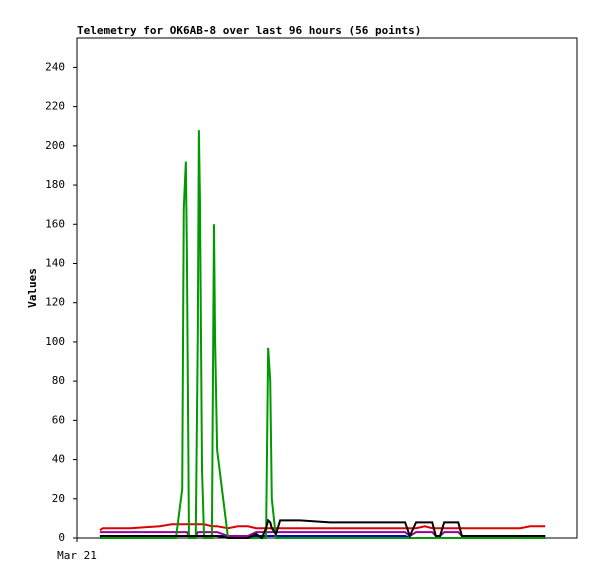  Describe the element at coordinates (55, 66) in the screenshot. I see `y-tick-label: 240` at that location.